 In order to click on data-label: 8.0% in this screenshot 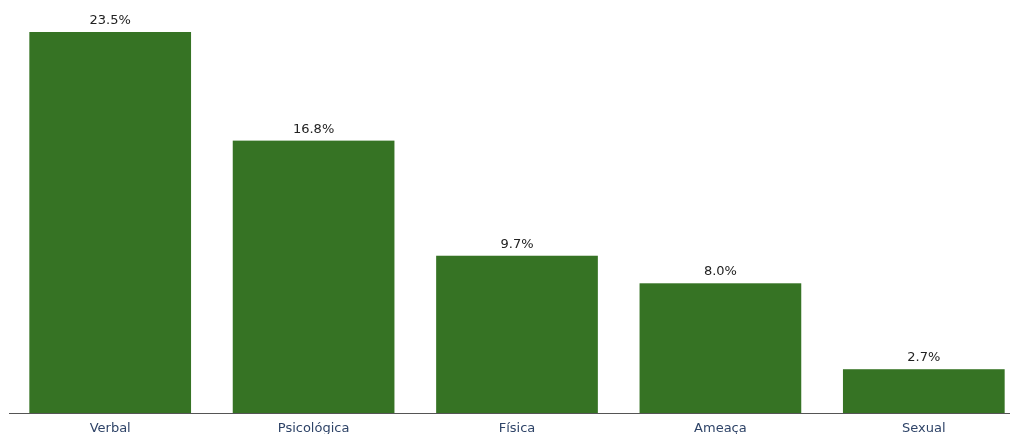, I will do `click(720, 271)`.